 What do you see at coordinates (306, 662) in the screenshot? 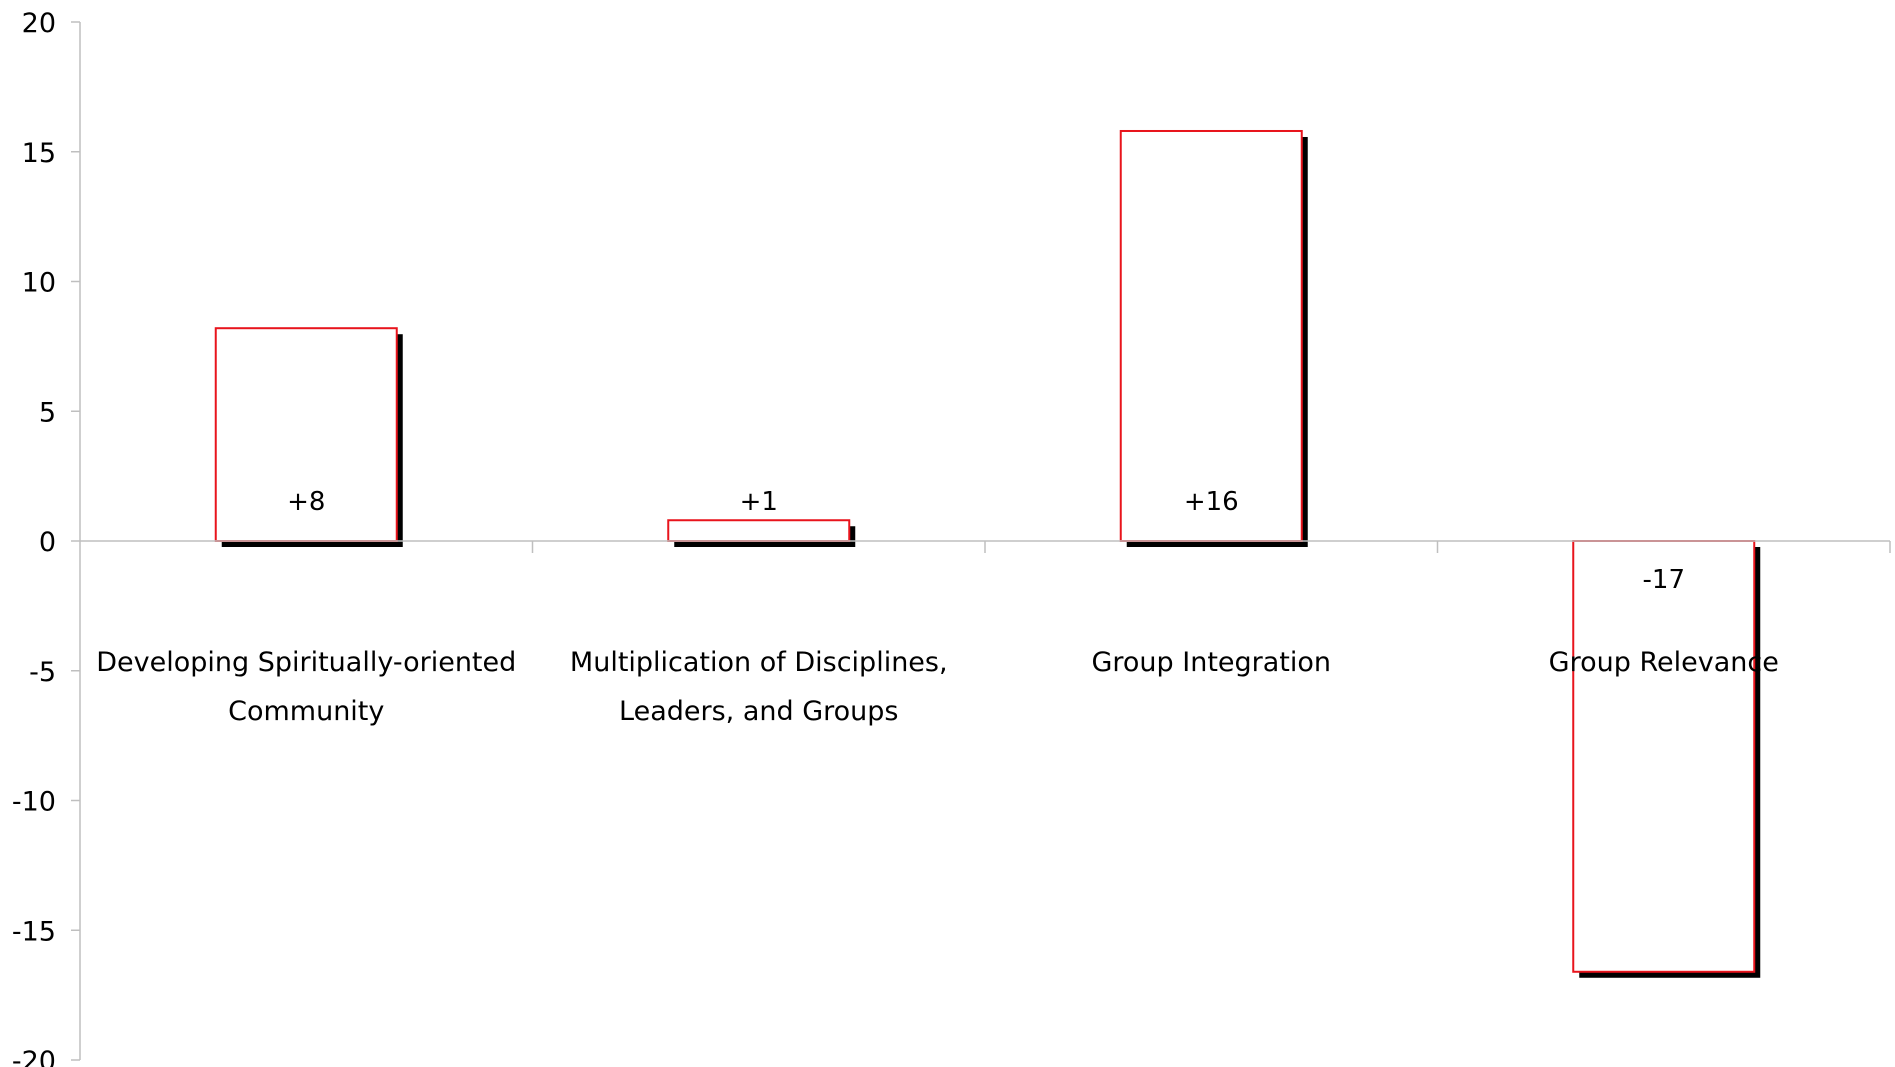
I see `category-label: Developing Spiritually-oriented` at bounding box center [306, 662].